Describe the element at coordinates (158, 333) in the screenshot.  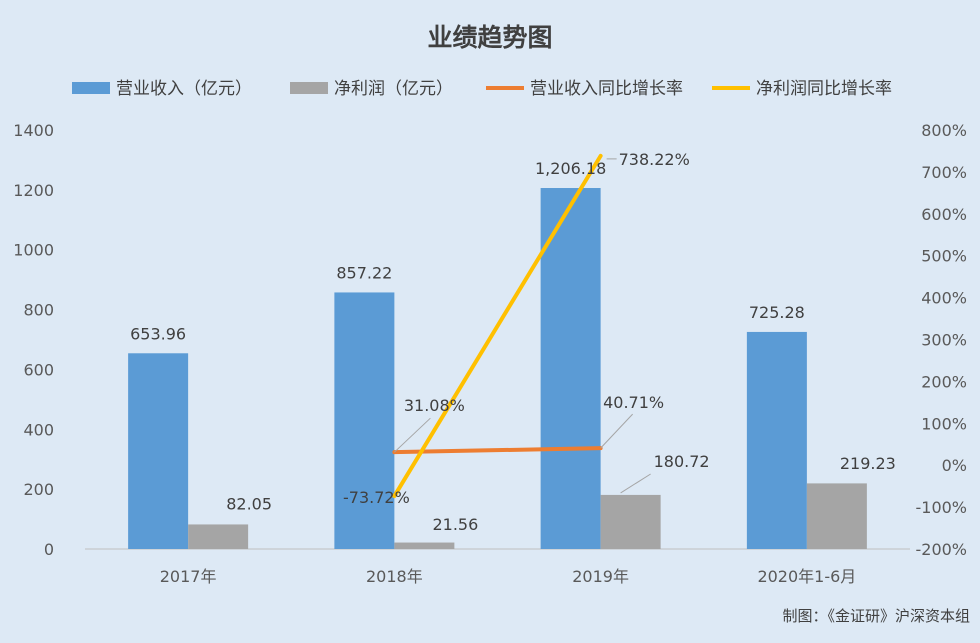
I see `revenue-label: 653.96` at that location.